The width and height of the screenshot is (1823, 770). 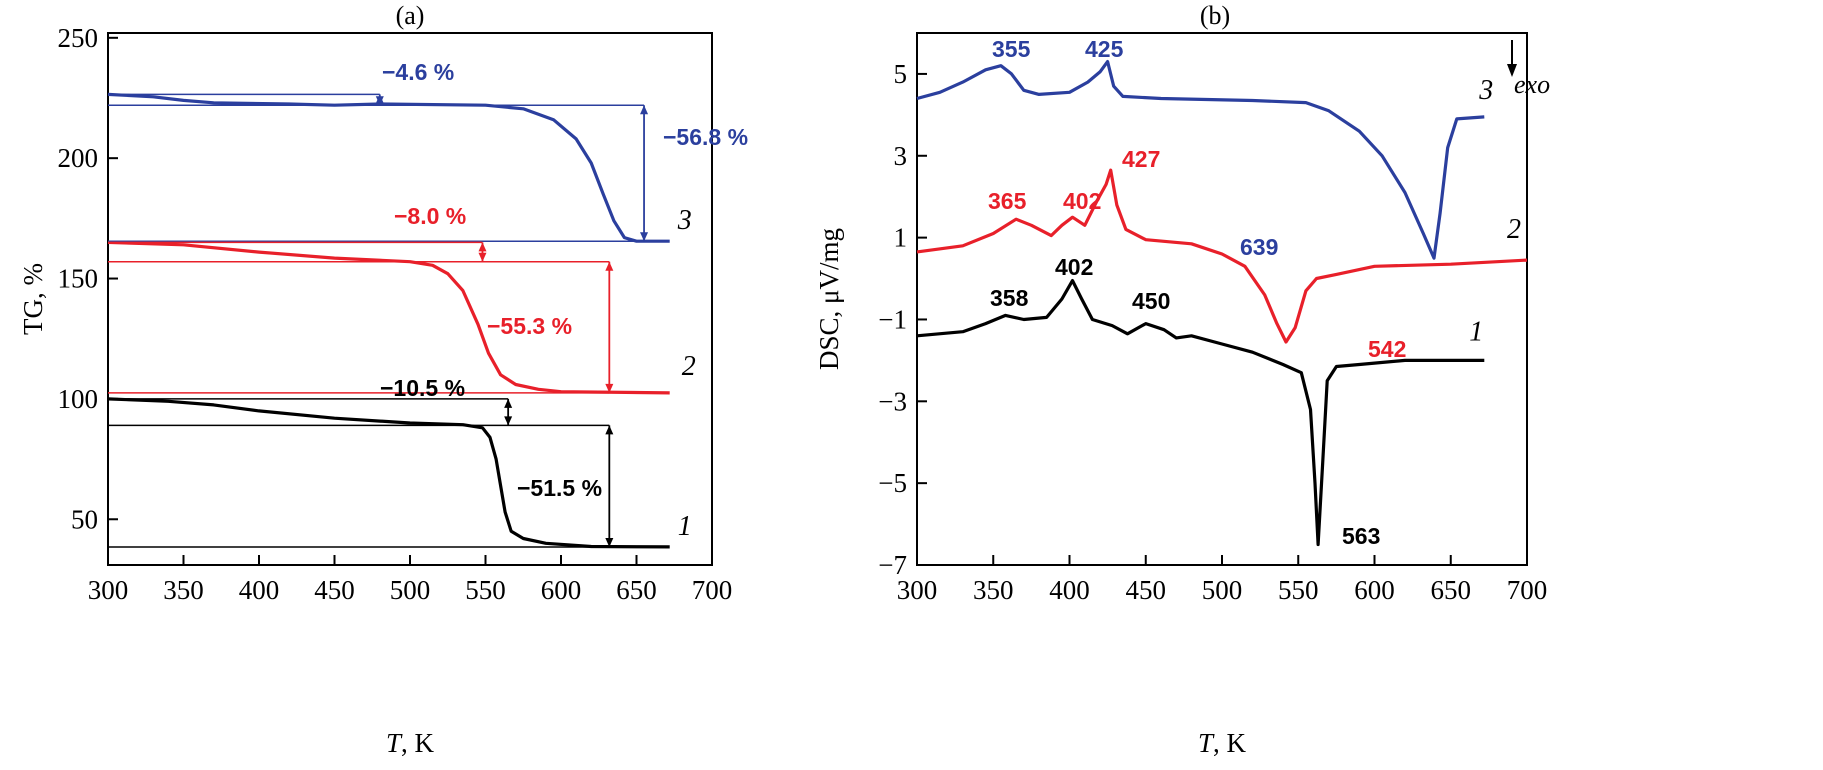 I want to click on chart-b-series-2-line, so click(x=1222, y=256).